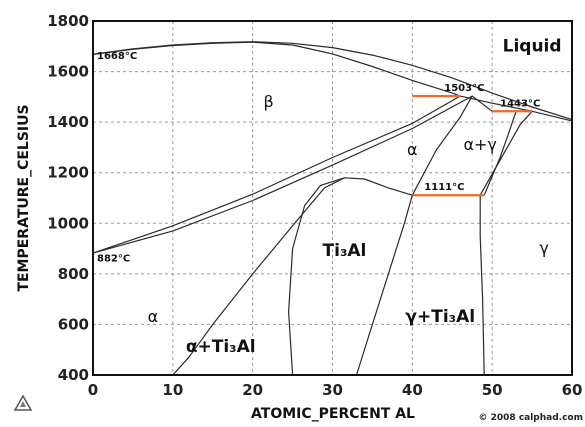 Image resolution: width=585 pixels, height=427 pixels. Describe the element at coordinates (464, 88) in the screenshot. I see `temperature-label: 1503°C` at that location.